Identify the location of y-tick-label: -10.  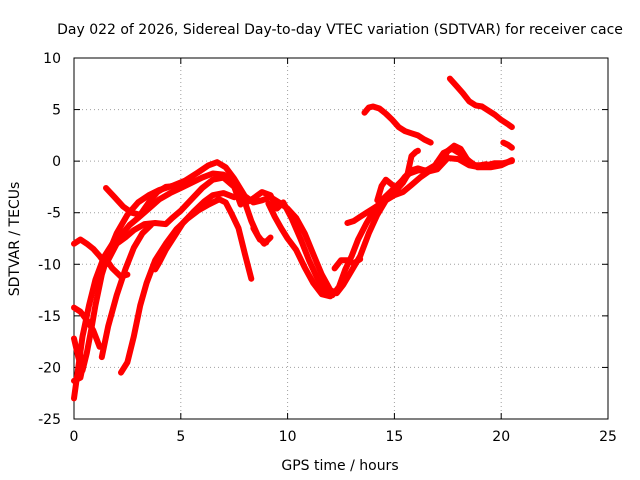
(49, 265).